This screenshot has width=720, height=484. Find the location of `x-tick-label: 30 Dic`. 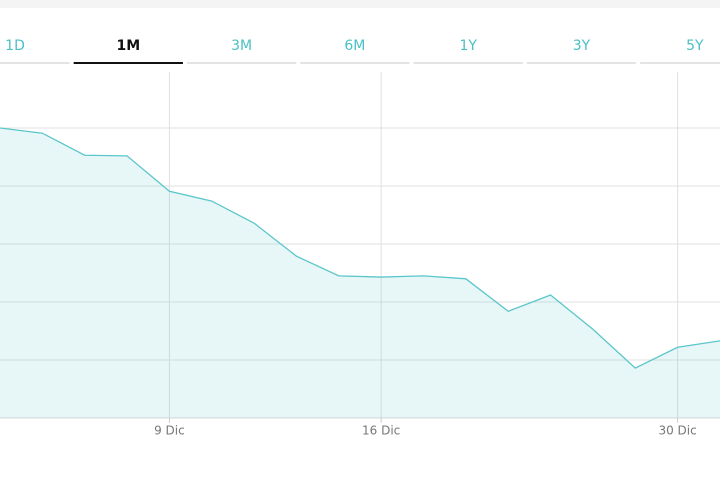

x-tick-label: 30 Dic is located at coordinates (677, 431).